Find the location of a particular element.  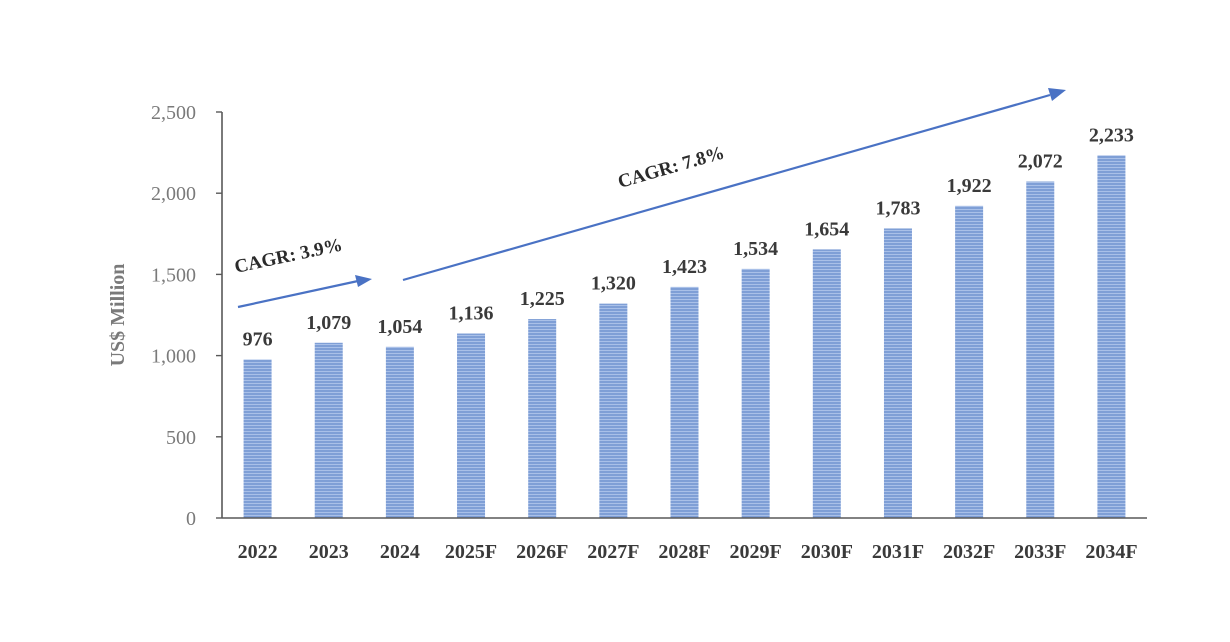

data-label-2027F: 1,320 is located at coordinates (613, 284).